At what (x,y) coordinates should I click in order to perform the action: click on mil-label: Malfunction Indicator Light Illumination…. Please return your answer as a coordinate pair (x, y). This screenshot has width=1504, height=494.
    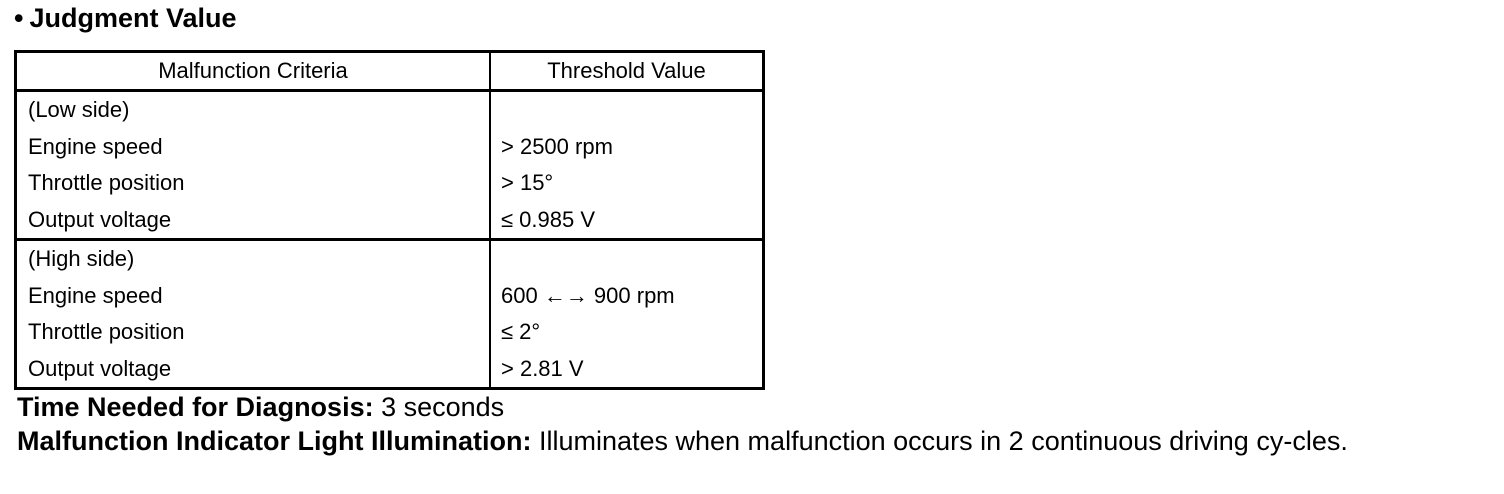
    Looking at the image, I should click on (274, 441).